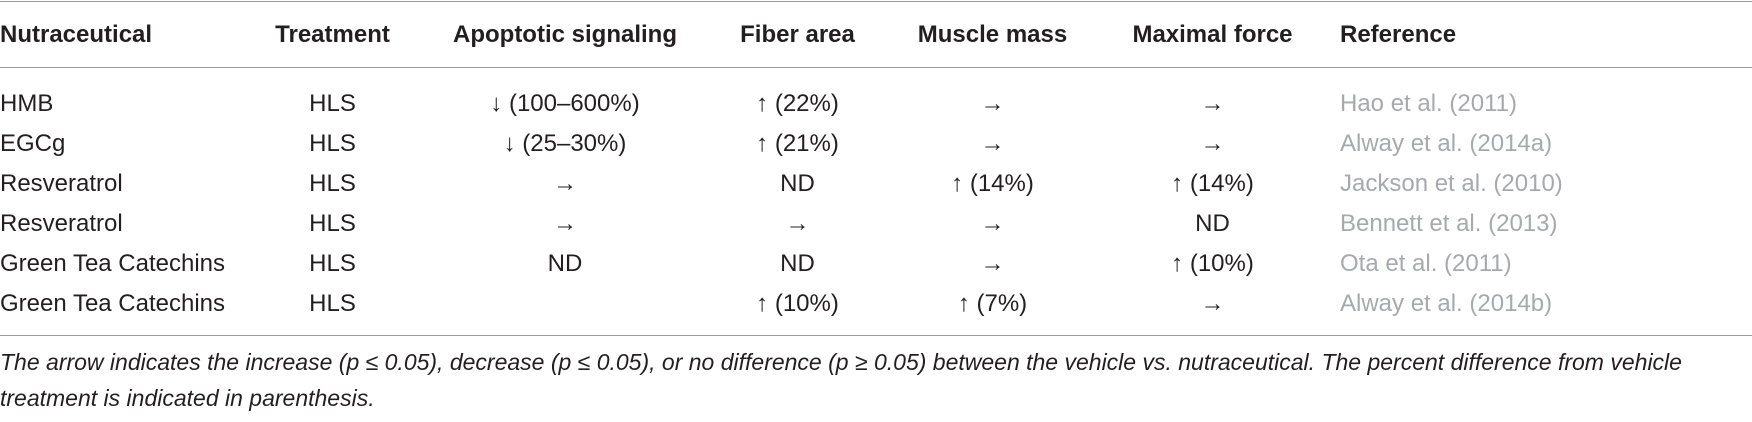  What do you see at coordinates (565, 34) in the screenshot?
I see `header-apoptotic-signaling: Apoptotic signaling` at bounding box center [565, 34].